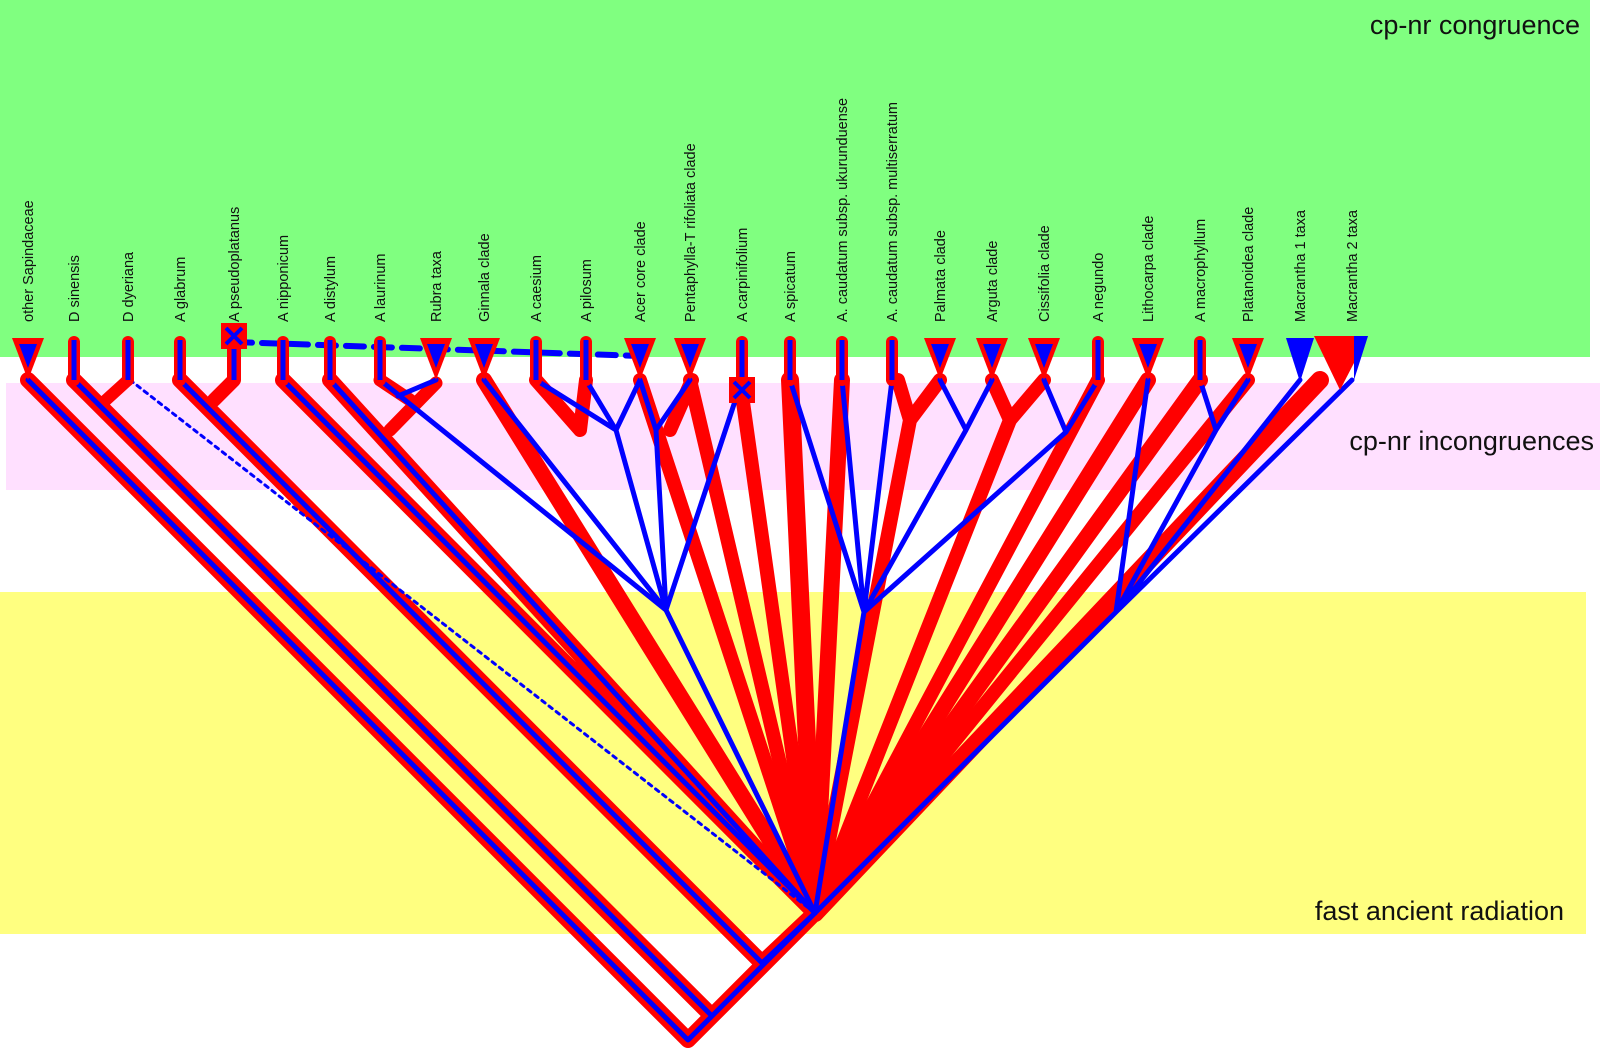 The height and width of the screenshot is (1048, 1600). Describe the element at coordinates (743, 275) in the screenshot. I see `taxon-label-a-carpinifolium: A carpinifolium` at that location.